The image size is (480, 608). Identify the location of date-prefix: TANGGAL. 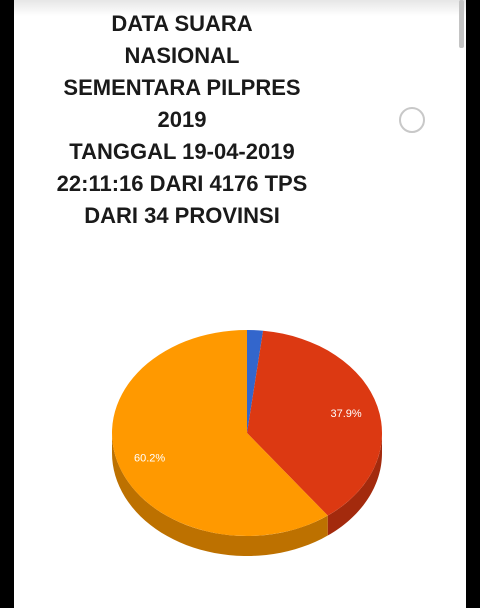
(126, 151).